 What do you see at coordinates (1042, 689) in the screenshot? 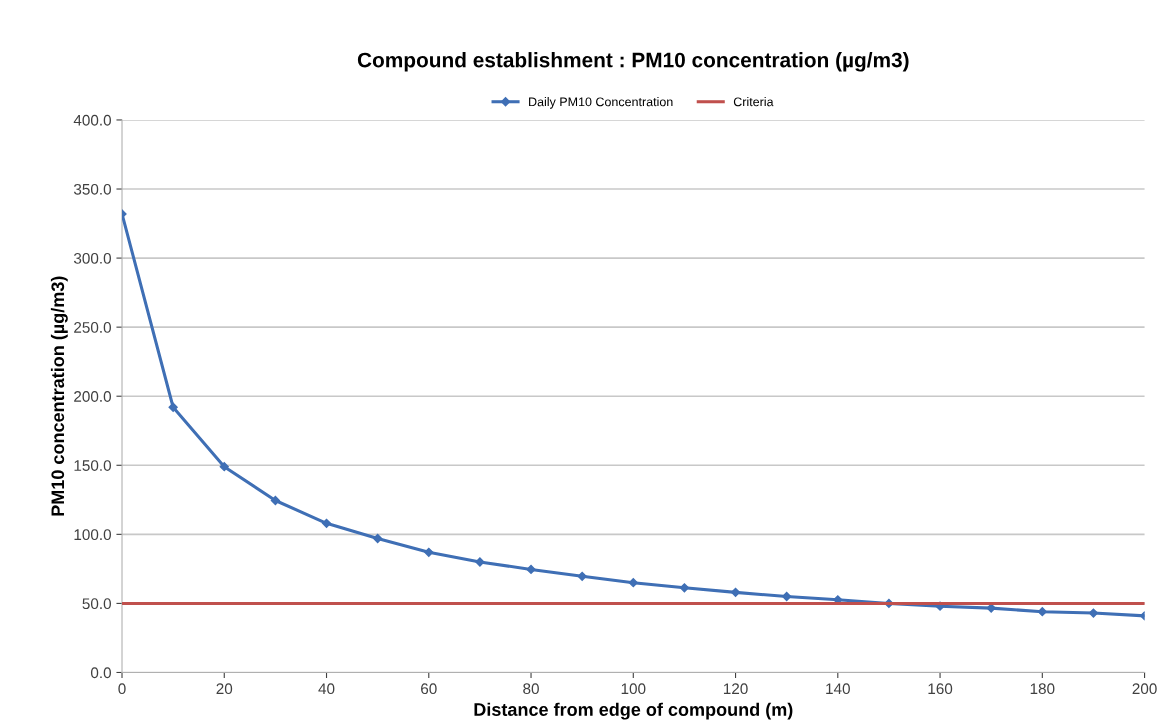
I see `x-tick-label: 180` at bounding box center [1042, 689].